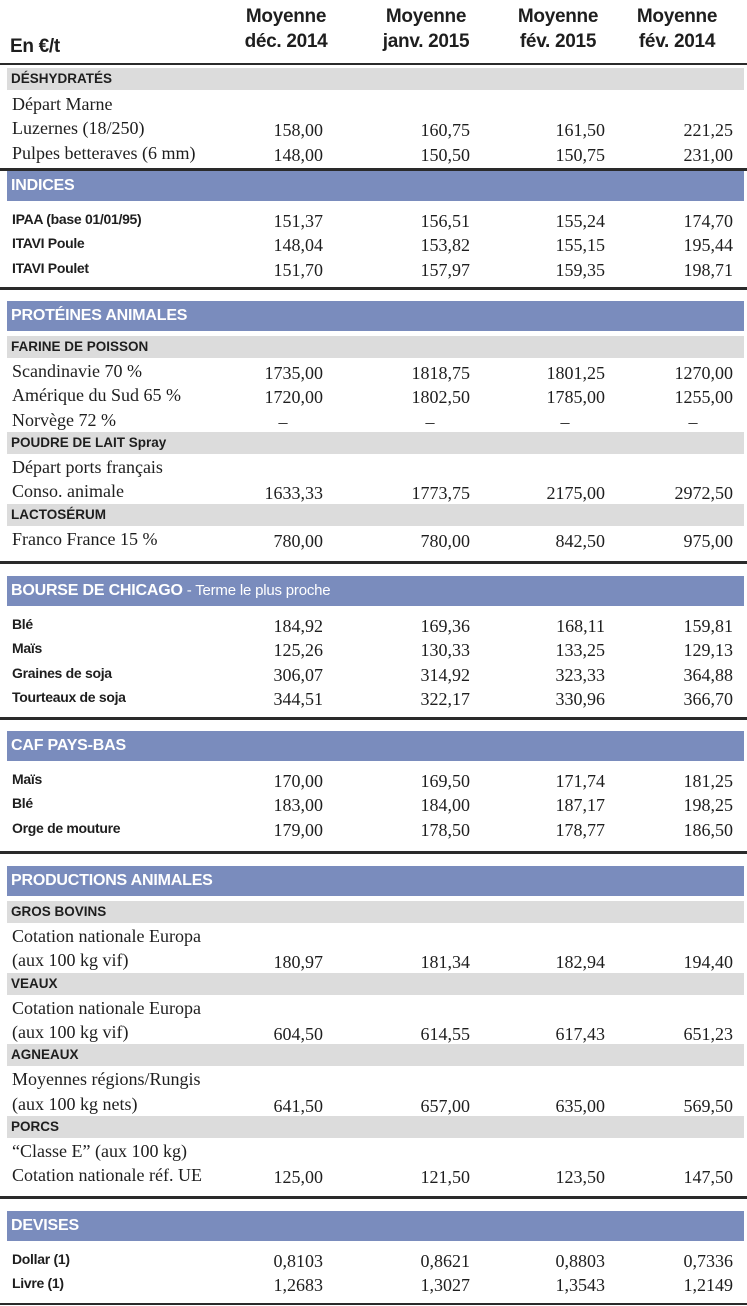  What do you see at coordinates (78, 128) in the screenshot?
I see `row-label: Luzernes (18/250)` at bounding box center [78, 128].